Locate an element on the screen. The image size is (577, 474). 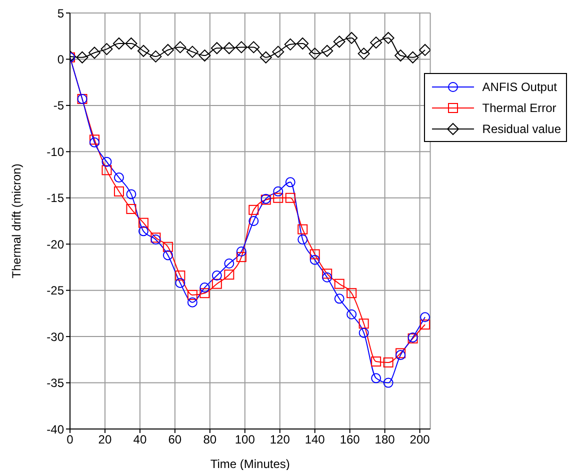
legend-label: Residual value is located at coordinates (521, 129).